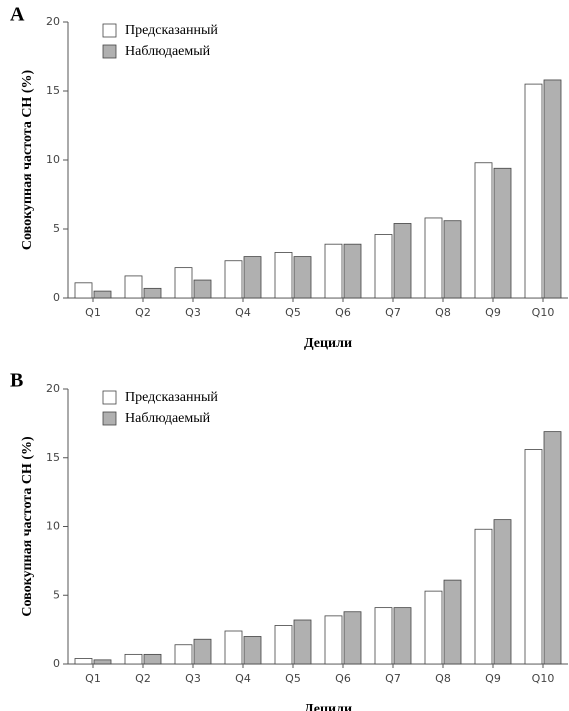 The height and width of the screenshot is (711, 569). I want to click on panel-label: A, so click(17, 15).